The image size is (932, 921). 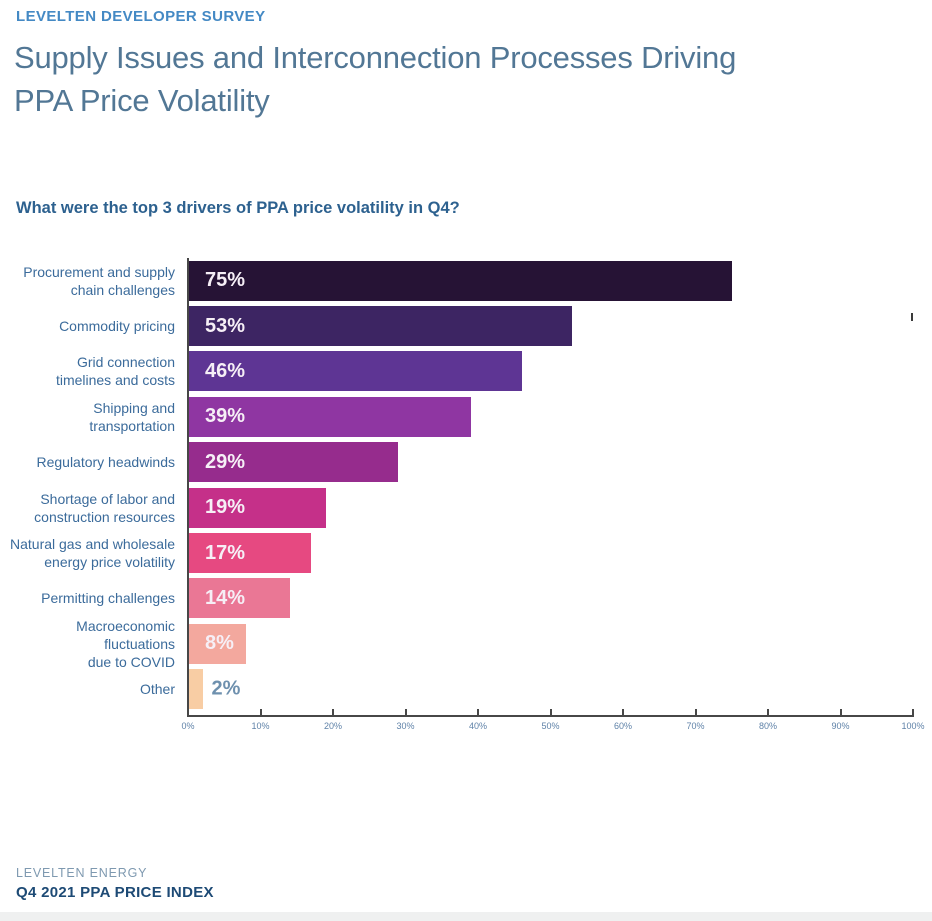 I want to click on bar-value-label: 2%, so click(x=226, y=688).